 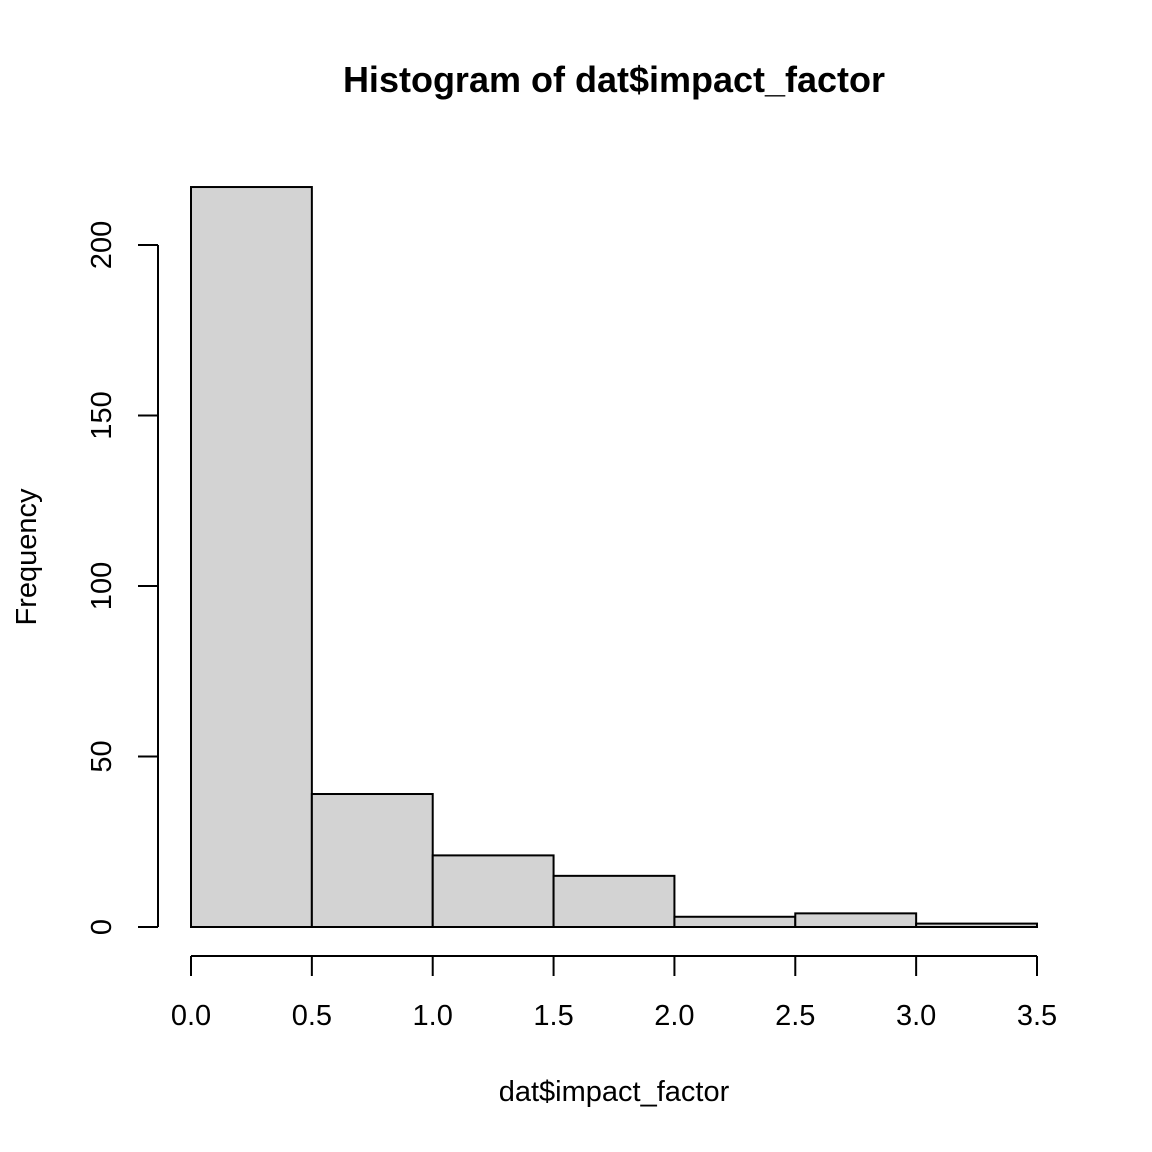 I want to click on x-tick-label-3: 1.5, so click(x=553, y=1016).